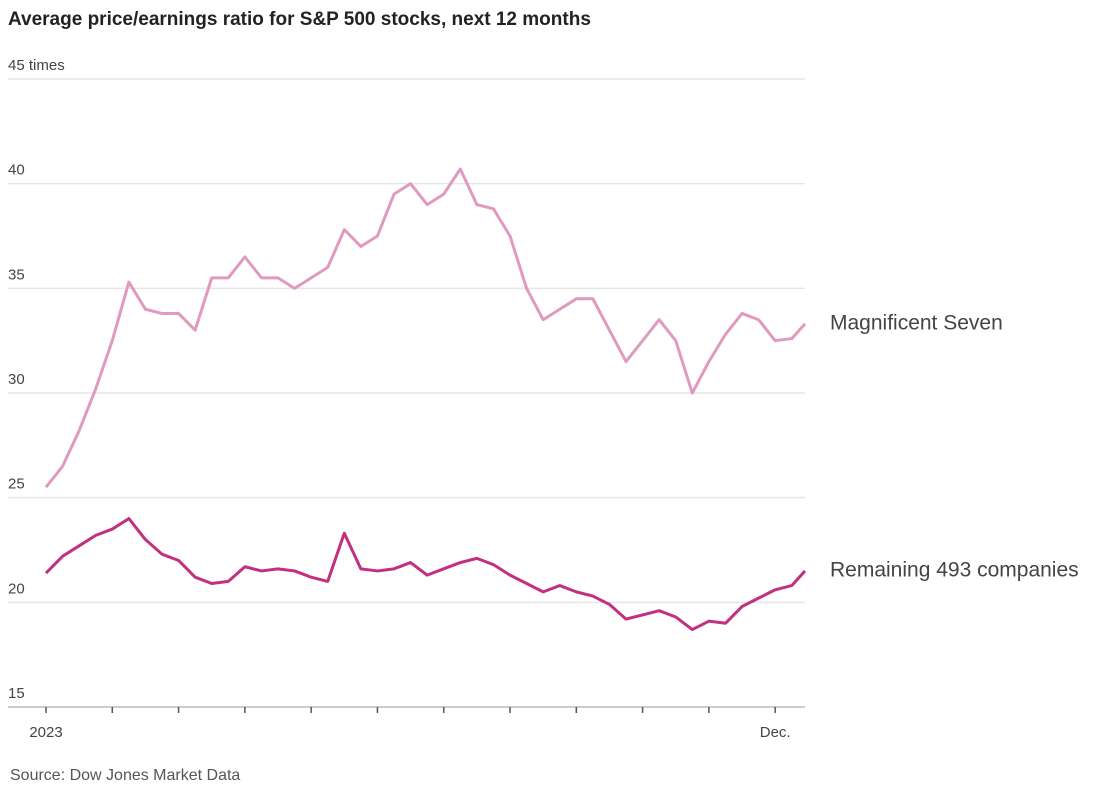 The height and width of the screenshot is (797, 1102). I want to click on series-label: Remaining 493 companies, so click(954, 569).